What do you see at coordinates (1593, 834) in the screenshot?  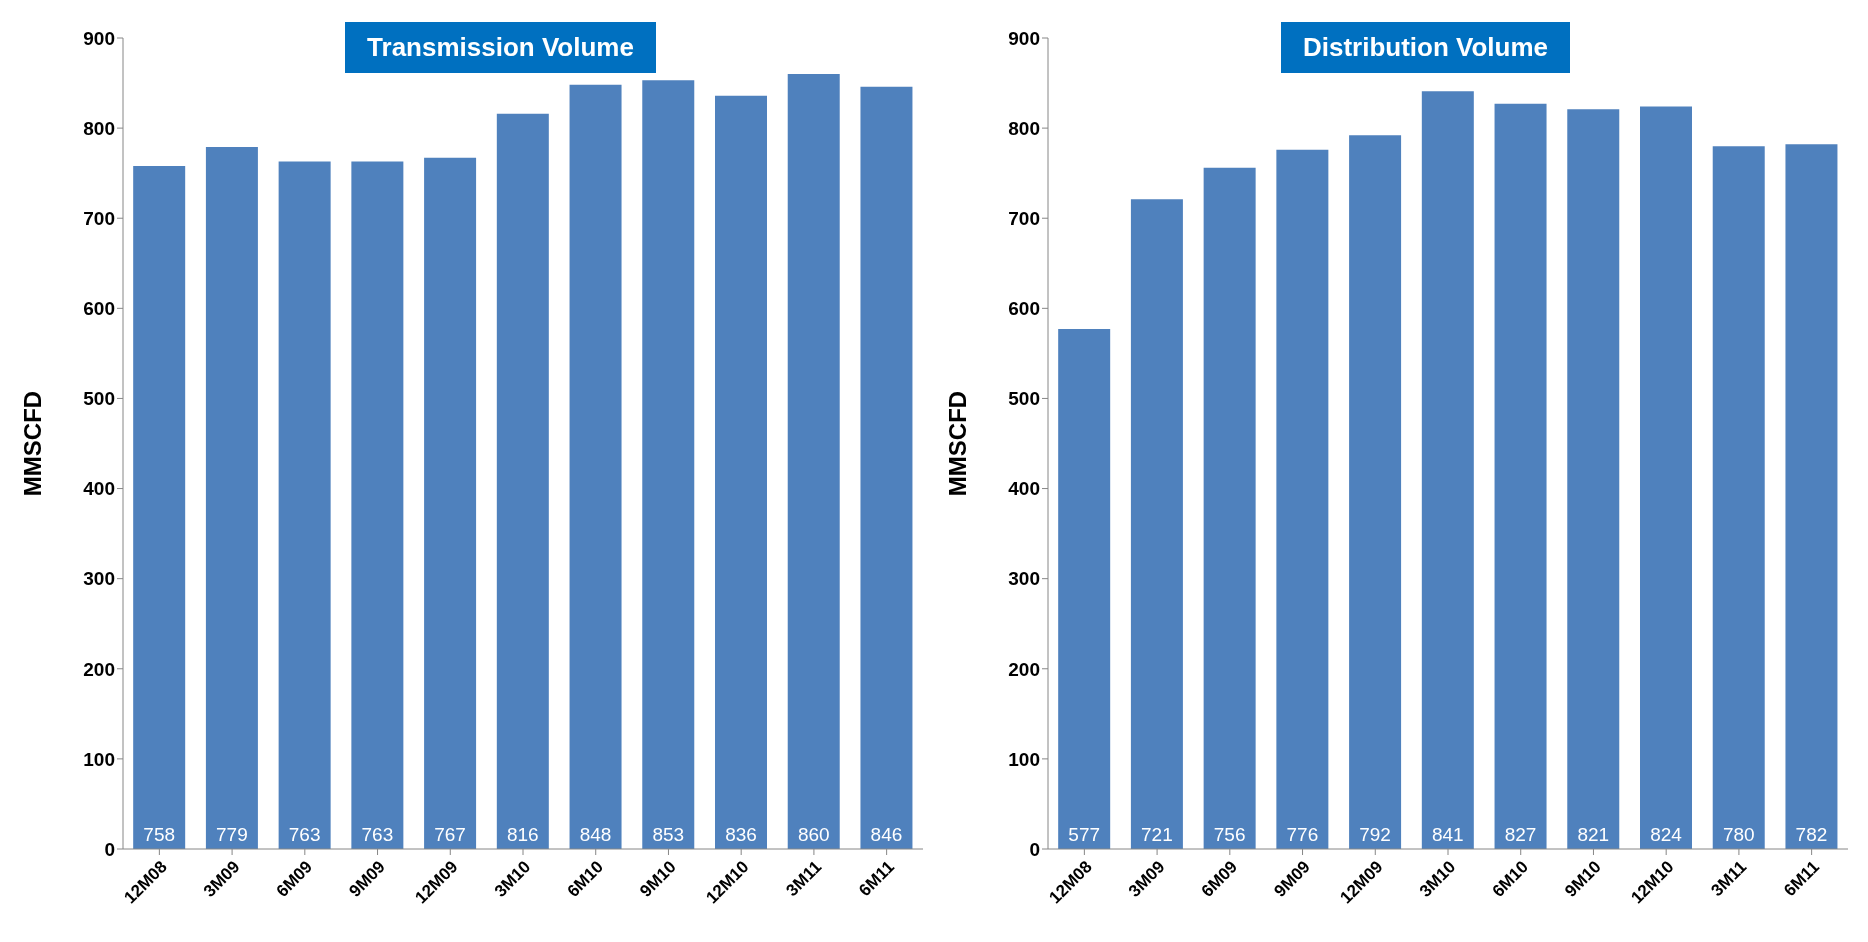 I see `data-label: 821` at bounding box center [1593, 834].